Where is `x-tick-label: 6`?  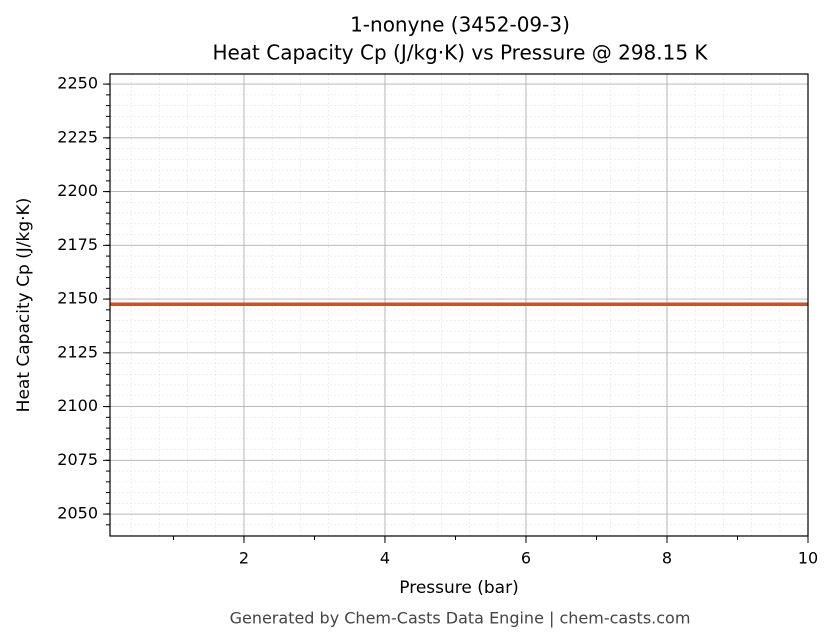 x-tick-label: 6 is located at coordinates (526, 558).